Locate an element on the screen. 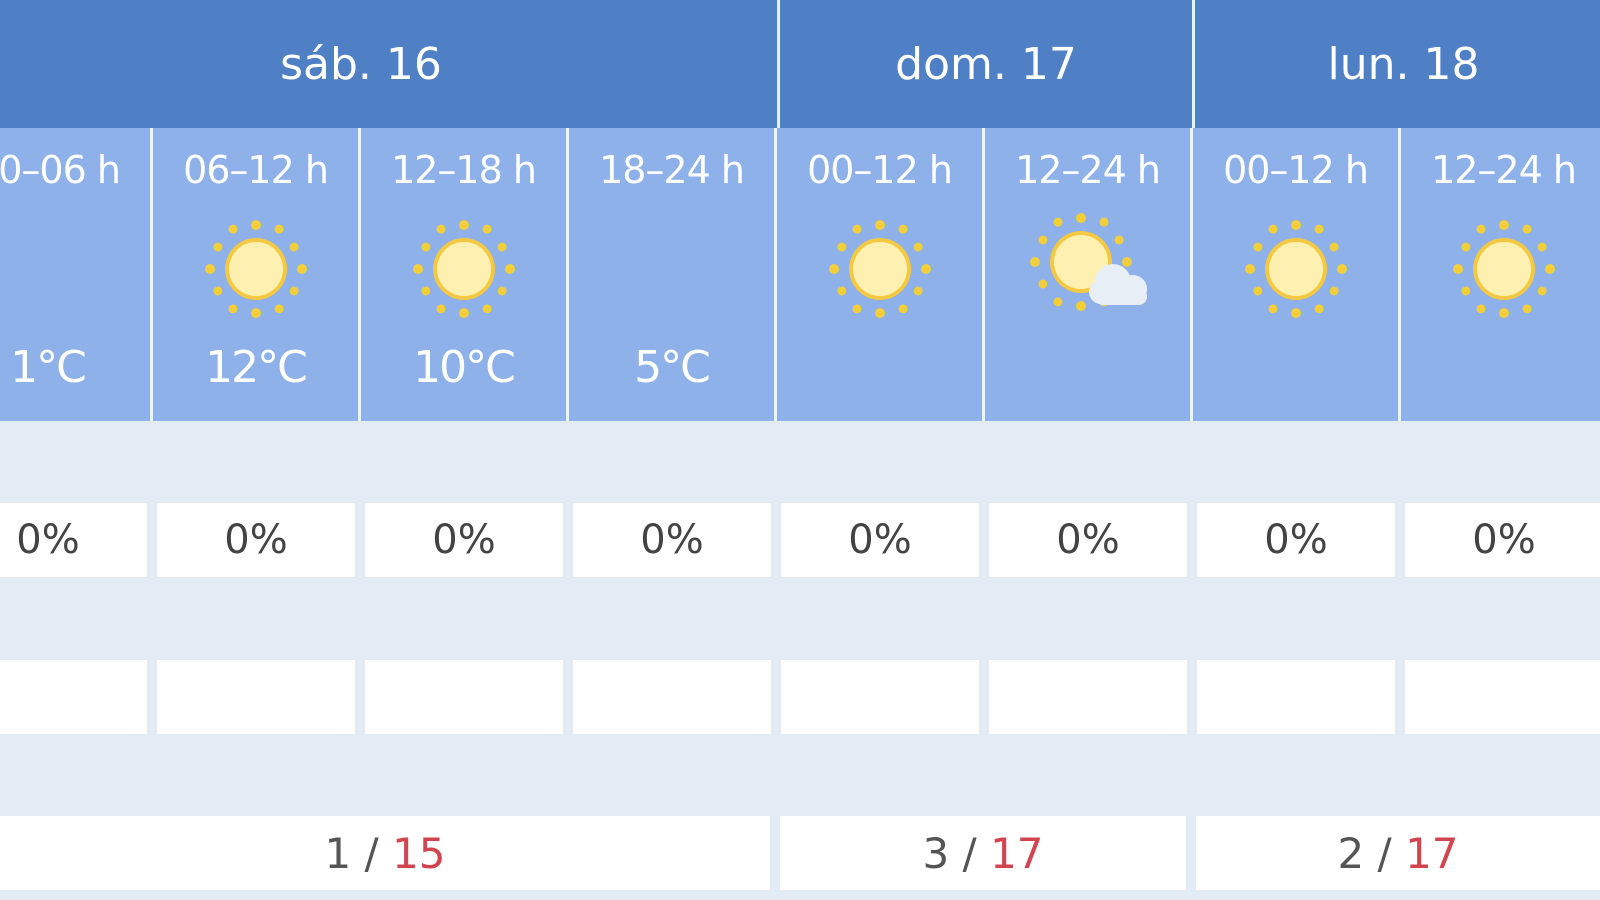 Image resolution: width=1600 pixels, height=900 pixels. time-range: 12–18 h is located at coordinates (464, 170).